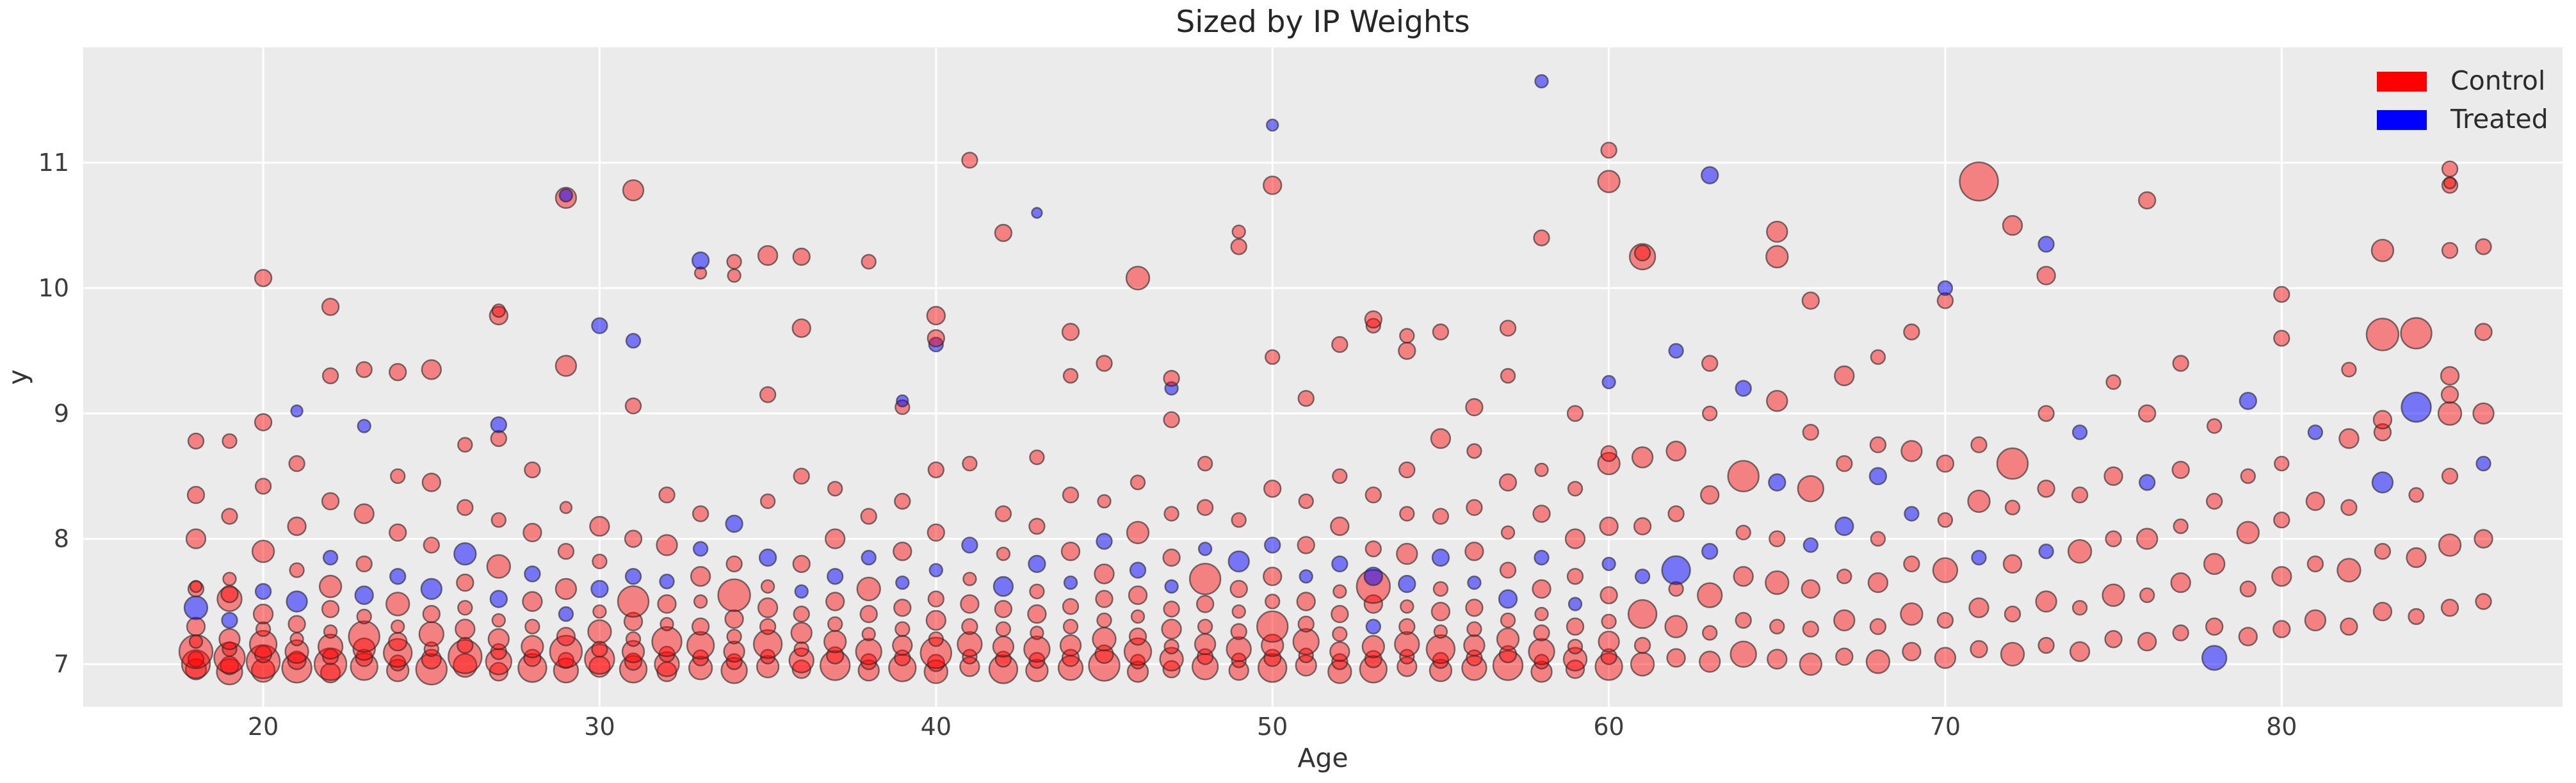 The height and width of the screenshot is (783, 2576). I want to click on x-tick-label: 40, so click(936, 727).